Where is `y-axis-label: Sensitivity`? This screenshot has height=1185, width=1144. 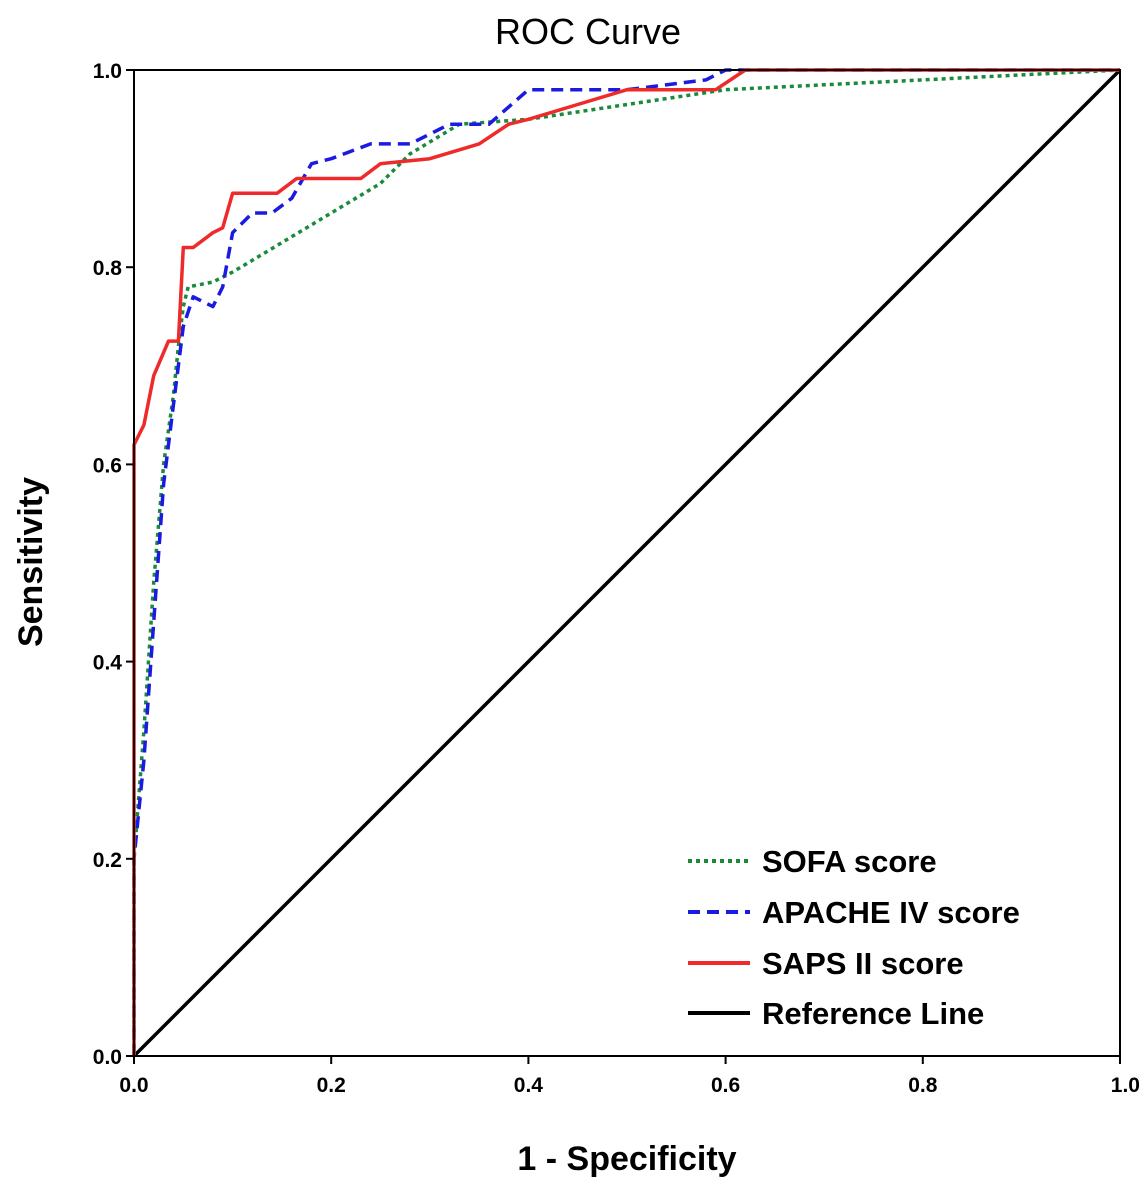
y-axis-label: Sensitivity is located at coordinates (31, 562).